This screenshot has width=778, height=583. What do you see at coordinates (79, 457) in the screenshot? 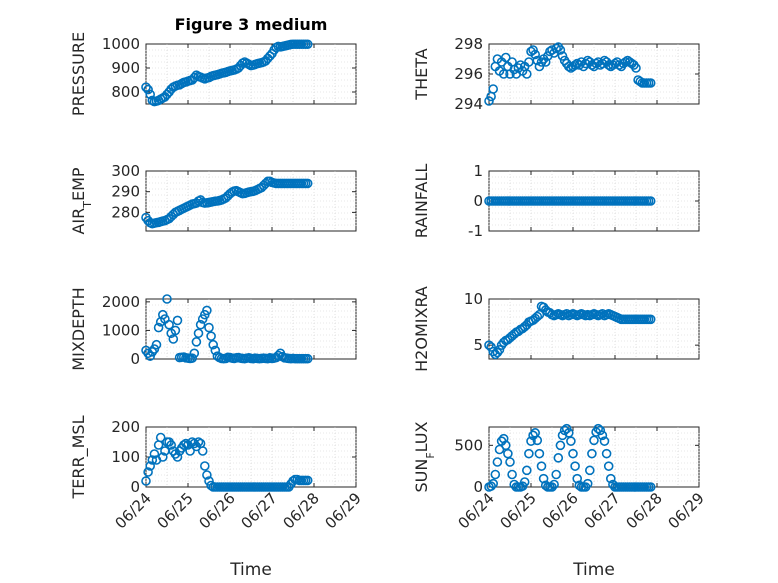
I see `y-axis-label-terr_msl: TERR_MSL` at bounding box center [79, 457].